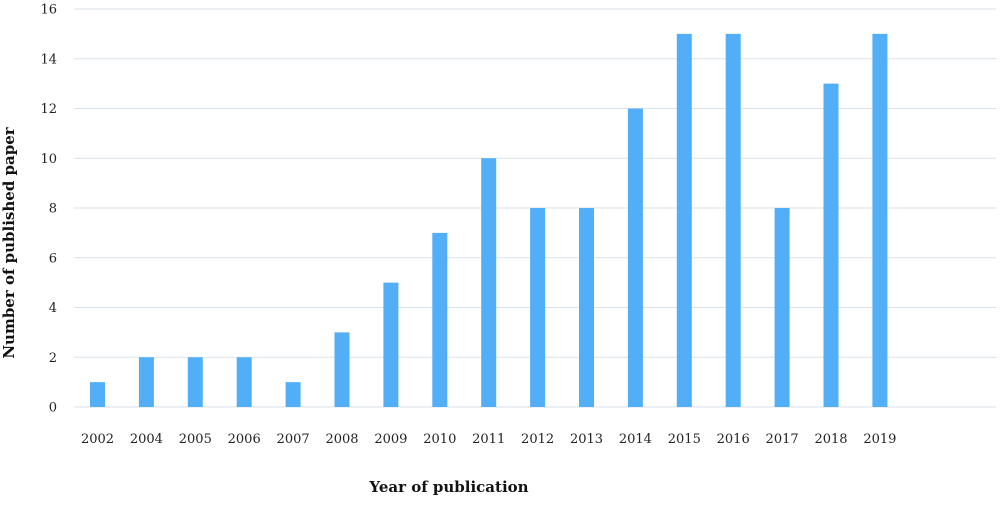 The image size is (1000, 508). Describe the element at coordinates (586, 307) in the screenshot. I see `bar-2013` at that location.